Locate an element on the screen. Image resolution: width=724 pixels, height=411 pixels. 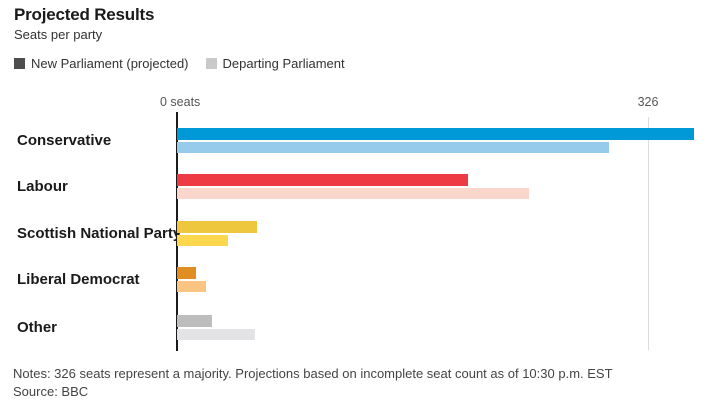
legend-label: Departing Parliament is located at coordinates (283, 63).